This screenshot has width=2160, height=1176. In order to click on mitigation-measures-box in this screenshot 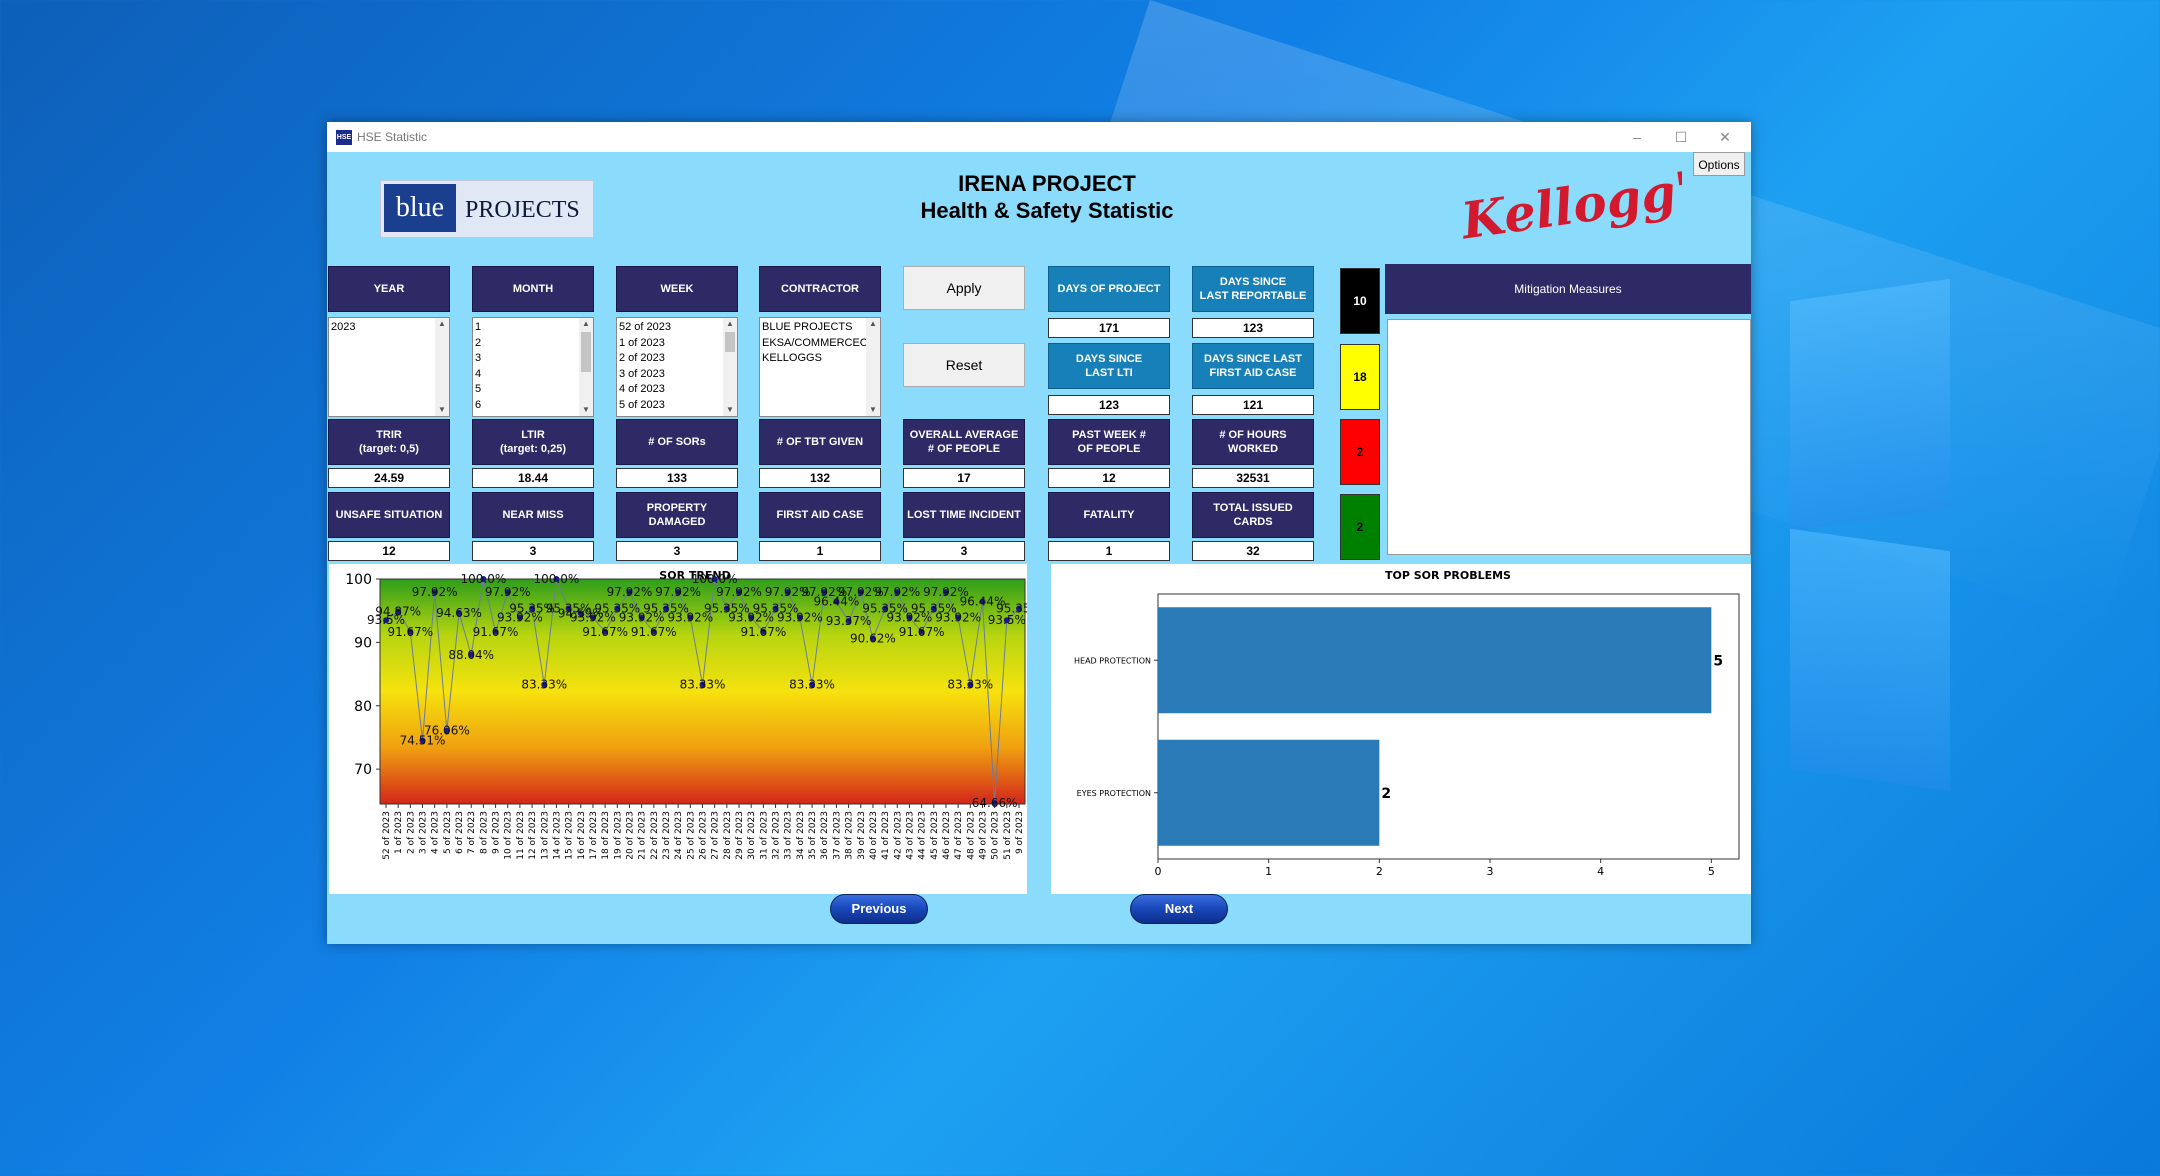, I will do `click(1569, 437)`.